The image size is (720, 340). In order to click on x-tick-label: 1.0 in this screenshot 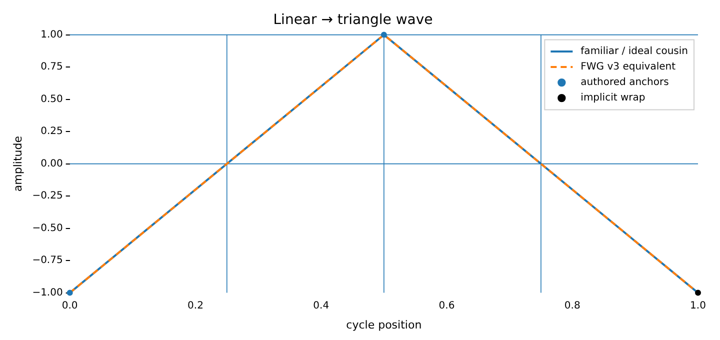, I will do `click(698, 306)`.